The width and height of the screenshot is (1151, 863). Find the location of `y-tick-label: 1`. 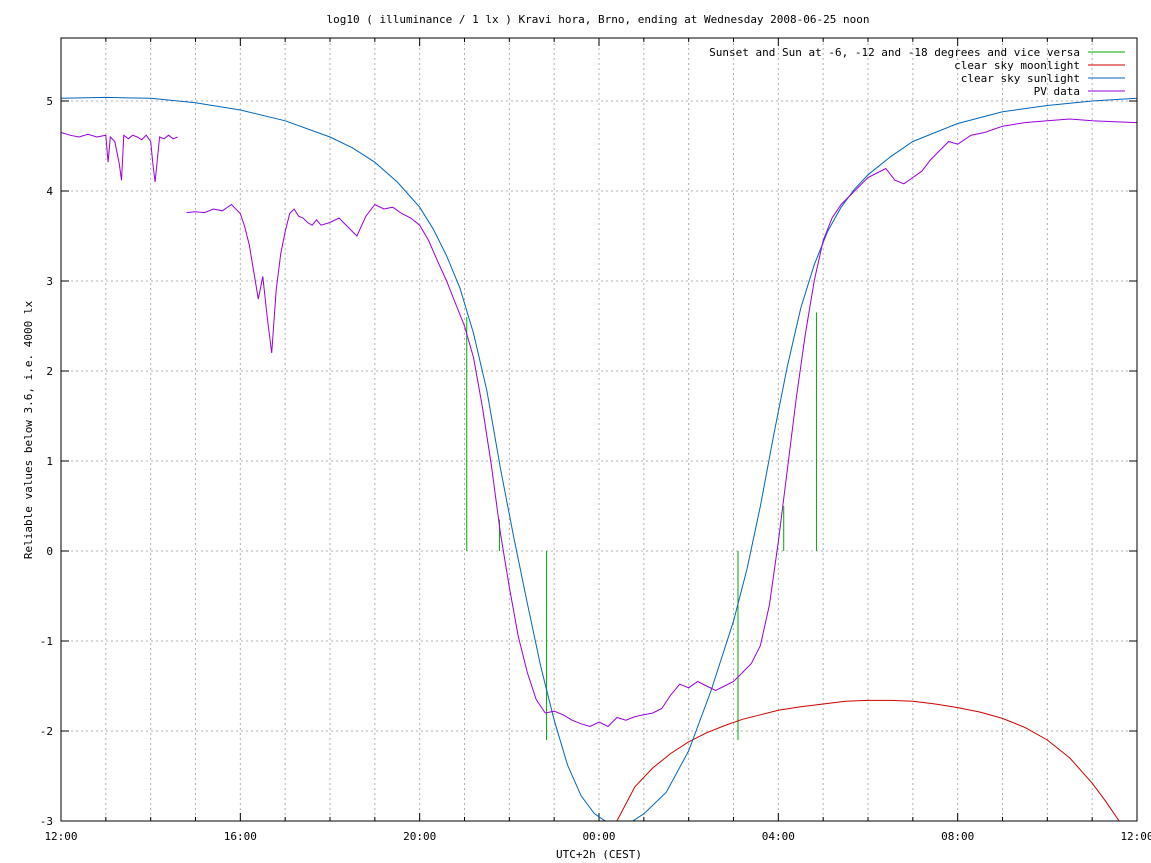

y-tick-label: 1 is located at coordinates (49, 461).